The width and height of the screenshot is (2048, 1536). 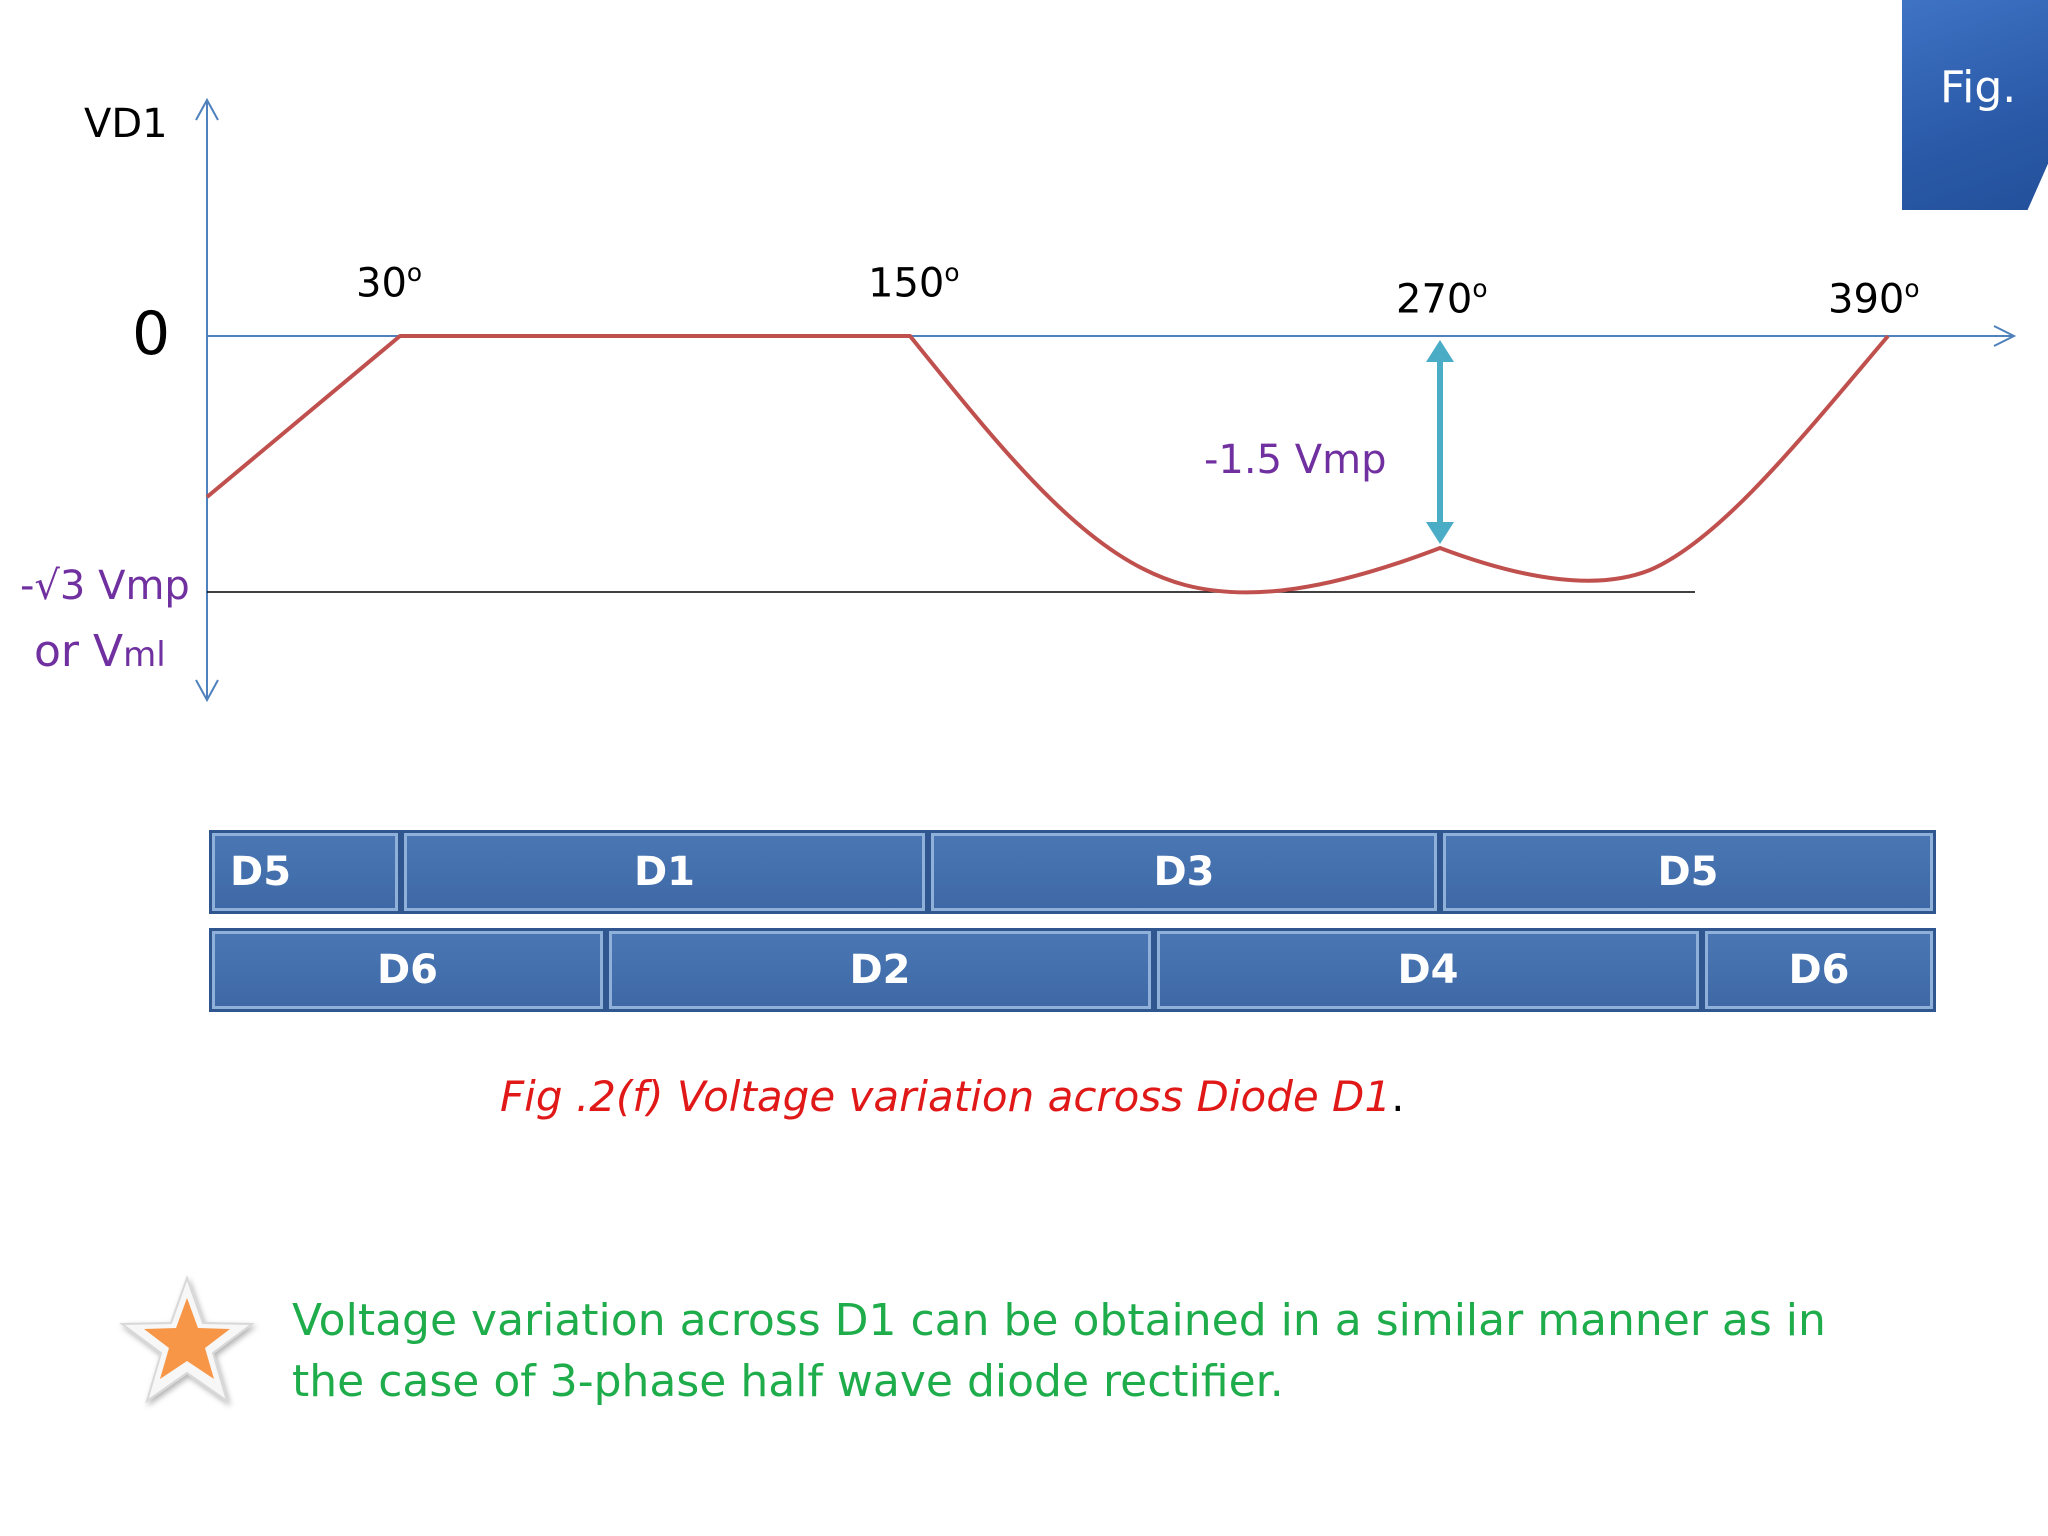 I want to click on star-icon, so click(x=187, y=1339).